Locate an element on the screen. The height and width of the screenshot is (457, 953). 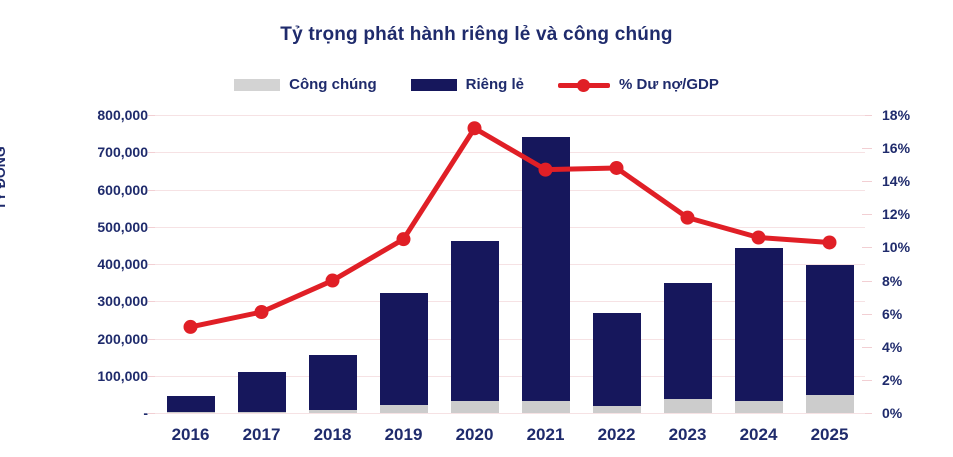
legend-label: Công chúng is located at coordinates (333, 84).